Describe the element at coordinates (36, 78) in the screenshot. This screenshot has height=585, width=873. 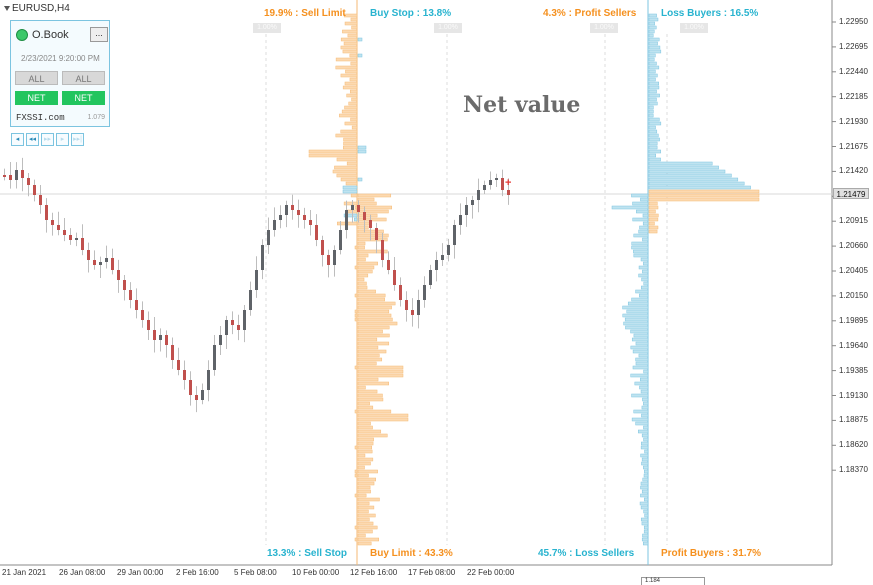
I see `all-left-button: ALL` at that location.